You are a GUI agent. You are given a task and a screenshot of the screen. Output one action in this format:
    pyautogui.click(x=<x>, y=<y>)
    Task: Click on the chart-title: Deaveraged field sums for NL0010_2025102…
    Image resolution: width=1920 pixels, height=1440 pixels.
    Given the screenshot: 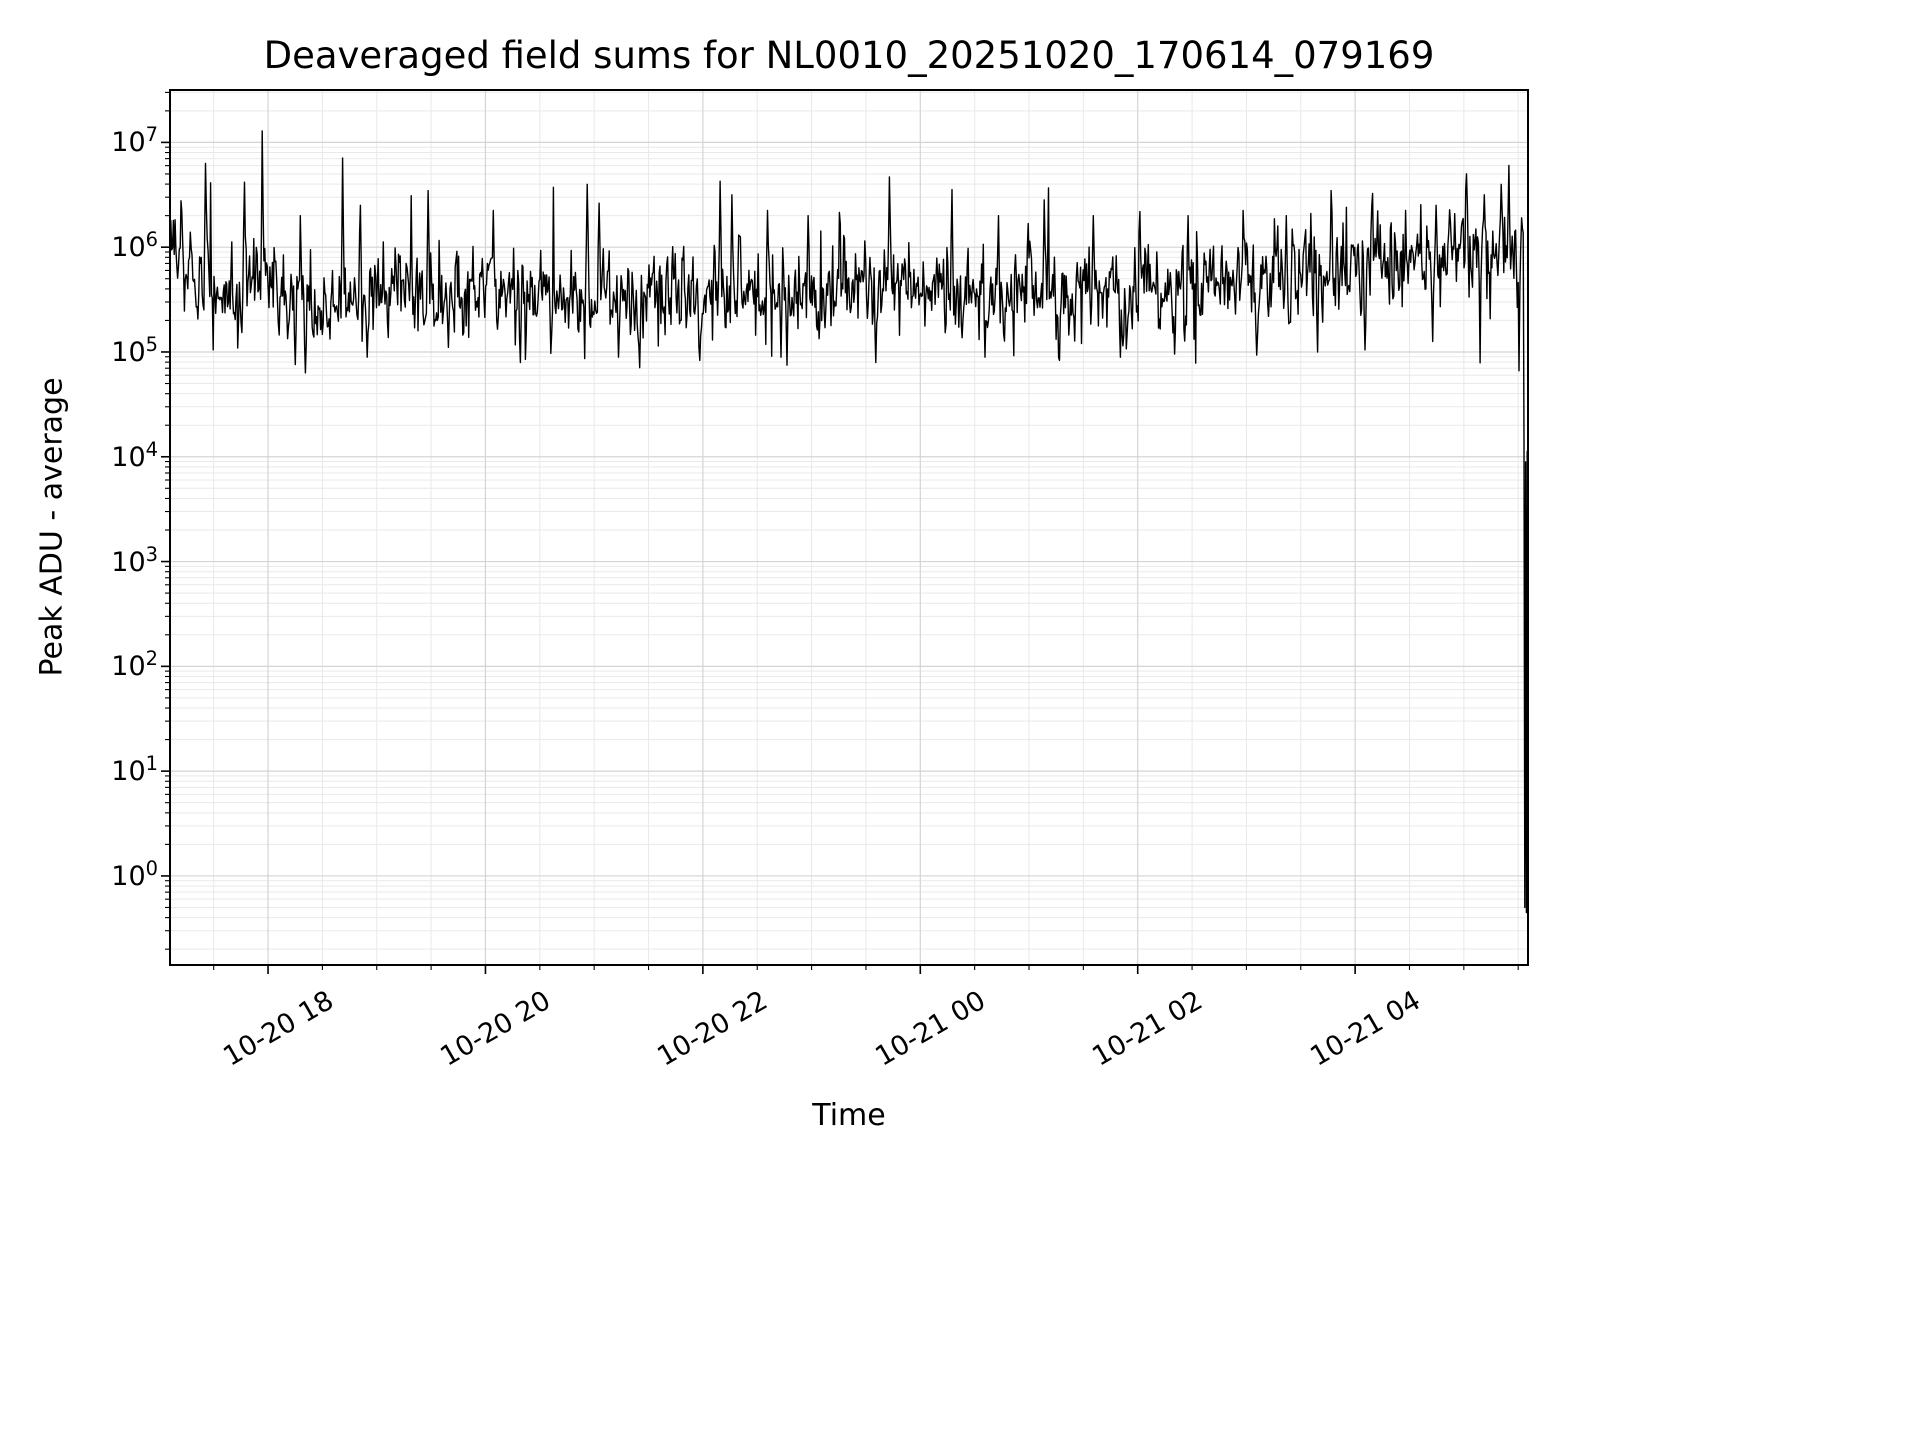 What is the action you would take?
    pyautogui.click(x=849, y=55)
    